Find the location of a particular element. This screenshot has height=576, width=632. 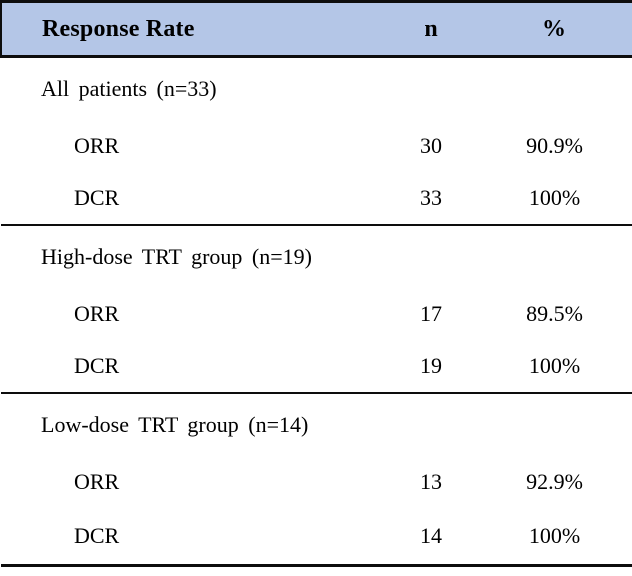

section-title-text: All patients (n=33) is located at coordinates (129, 88).